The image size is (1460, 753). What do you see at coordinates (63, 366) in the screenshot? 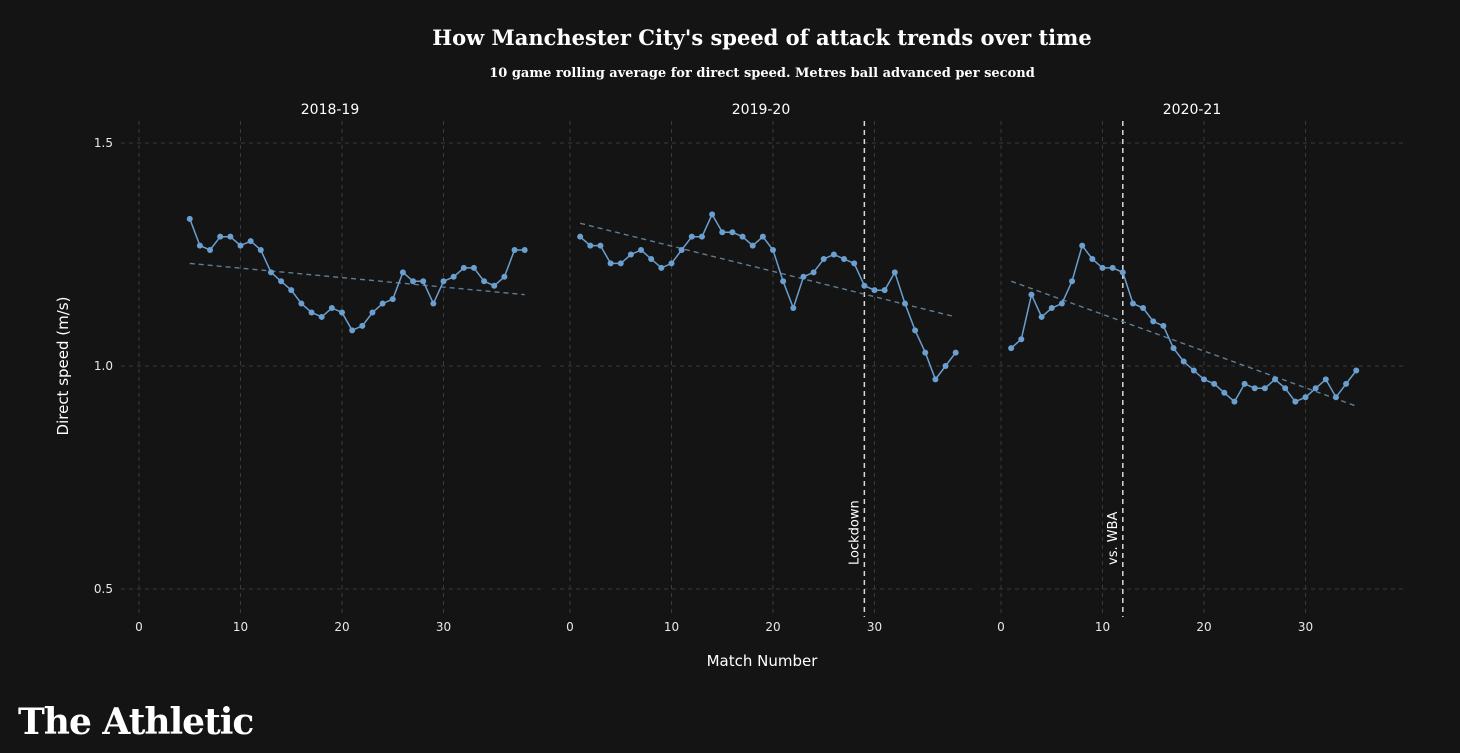
I see `y-axis-title: Direct speed (m/s)` at bounding box center [63, 366].